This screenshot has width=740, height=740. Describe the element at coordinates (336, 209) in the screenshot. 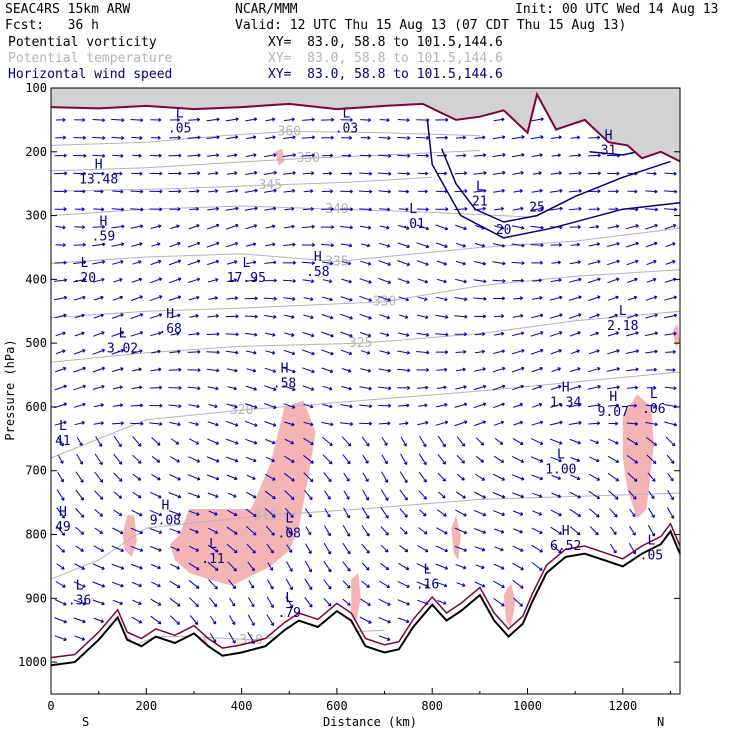

I see `theta-contour-label: 340` at that location.